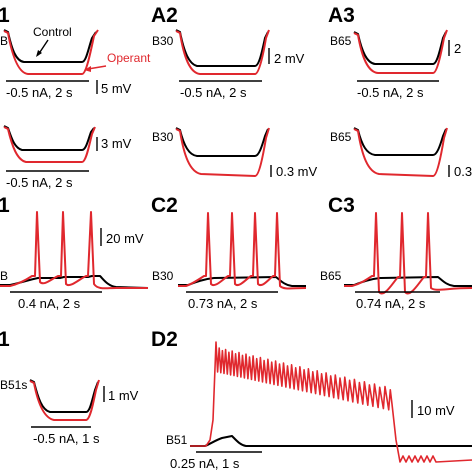 The width and height of the screenshot is (474, 474). What do you see at coordinates (49, 303) in the screenshot?
I see `stim-label-c1: 0.4 nA, 2 s` at bounding box center [49, 303].